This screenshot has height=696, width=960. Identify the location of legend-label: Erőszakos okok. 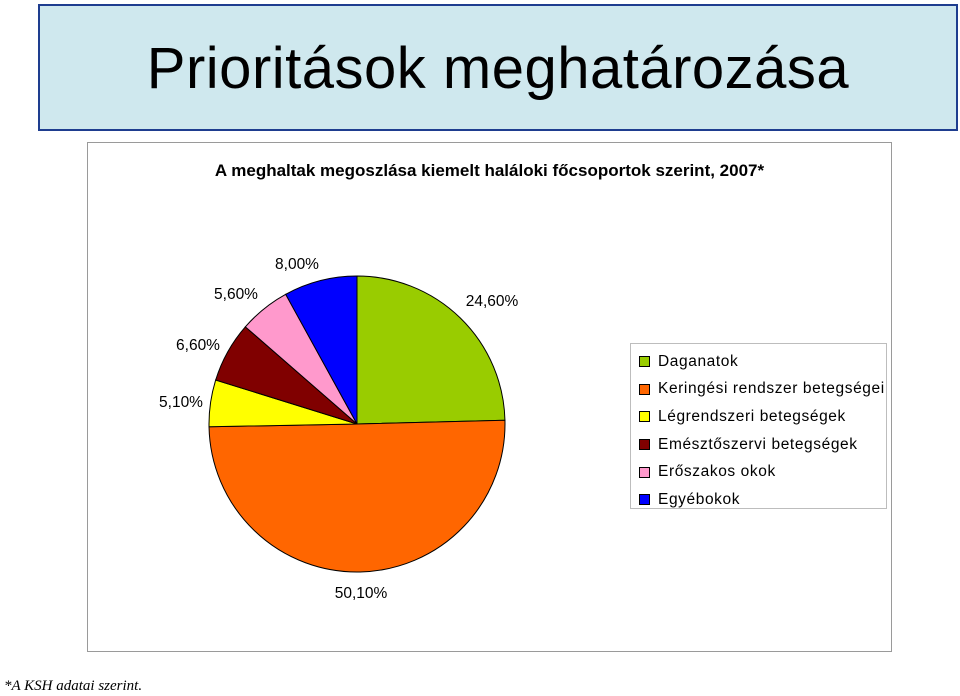
(717, 472).